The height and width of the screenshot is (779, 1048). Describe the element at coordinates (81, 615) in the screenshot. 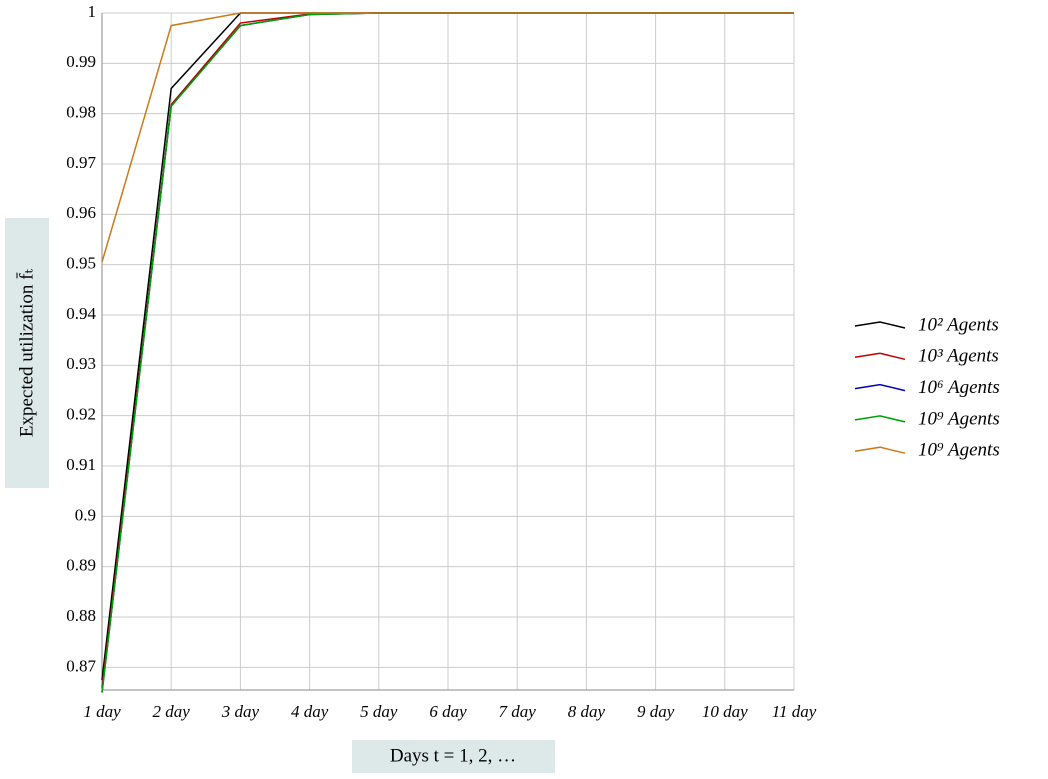

I see `y-tick-label: 0.88` at that location.